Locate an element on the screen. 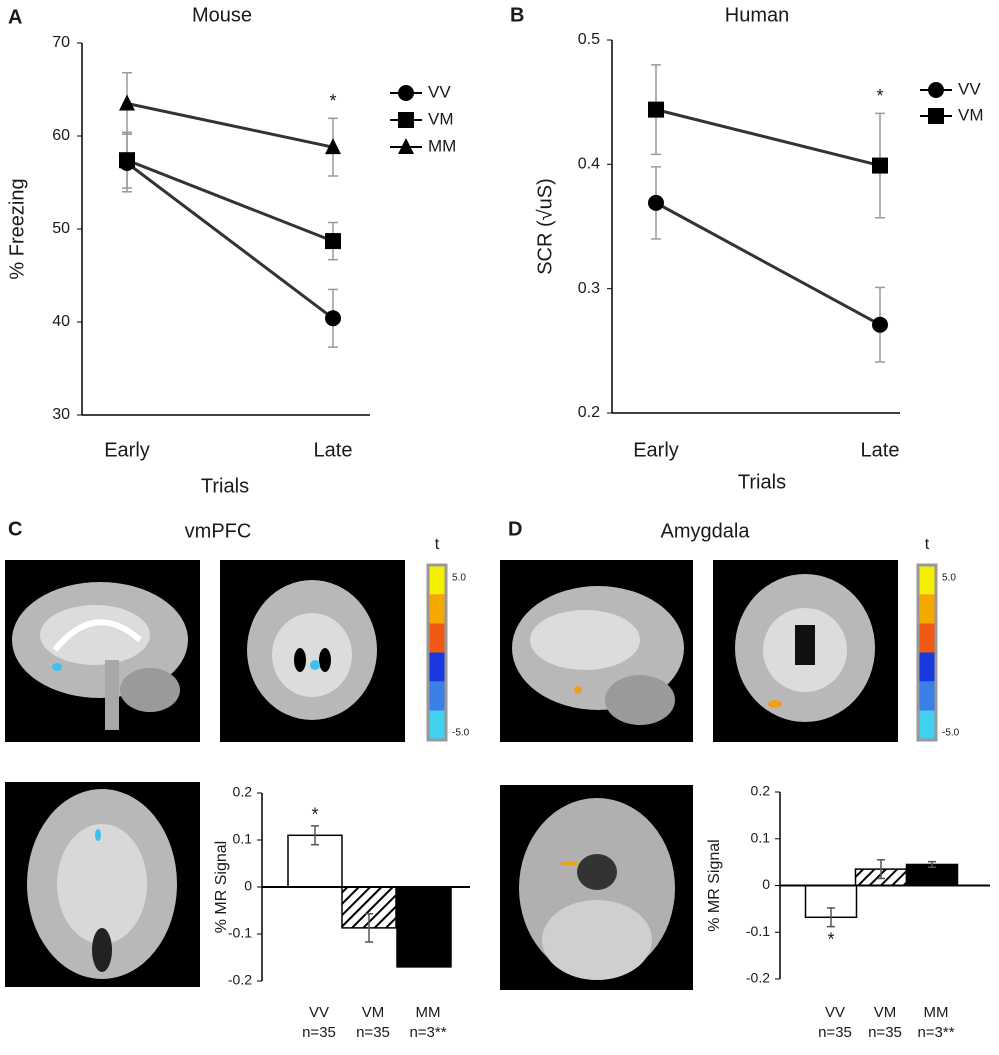 The height and width of the screenshot is (1055, 999). chart-title: Human is located at coordinates (757, 15).